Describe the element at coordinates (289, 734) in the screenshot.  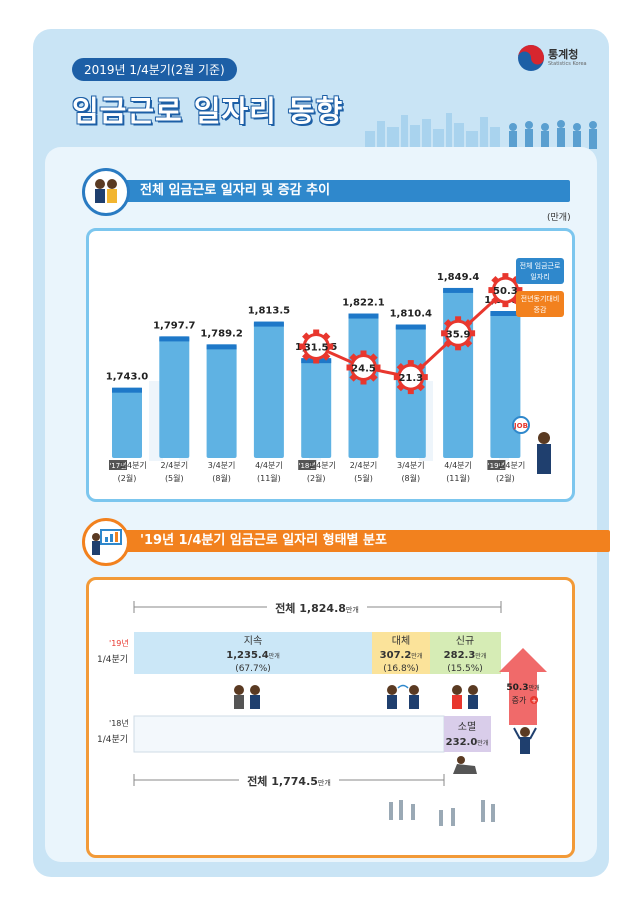
I see `row18-continuing-bar` at that location.